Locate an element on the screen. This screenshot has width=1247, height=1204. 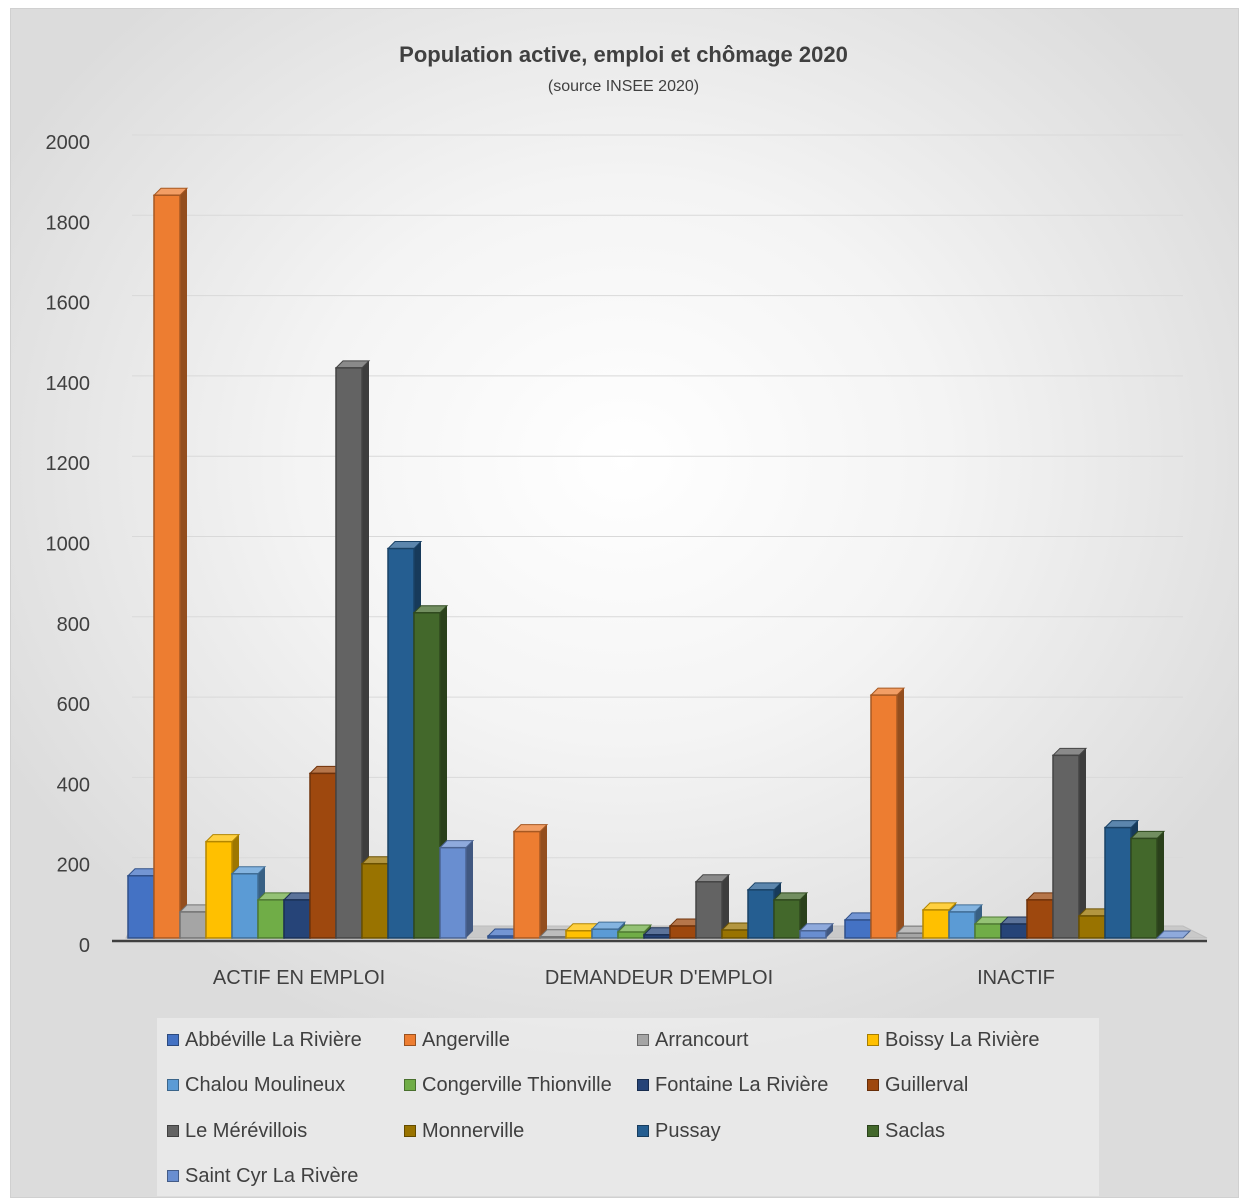
legend-item: Congerville Thionville is located at coordinates (508, 1085).